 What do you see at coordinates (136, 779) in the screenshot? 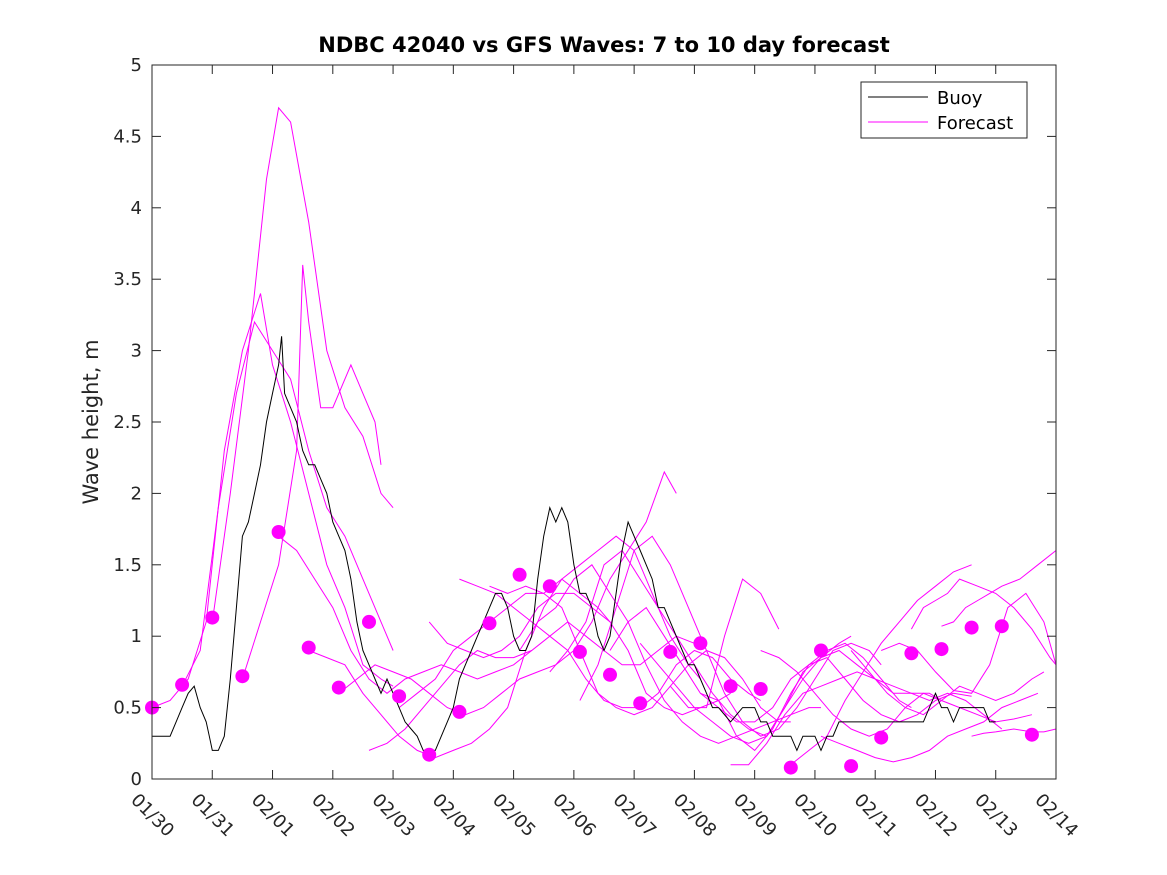
I see `y-tick-label: 0` at bounding box center [136, 779].